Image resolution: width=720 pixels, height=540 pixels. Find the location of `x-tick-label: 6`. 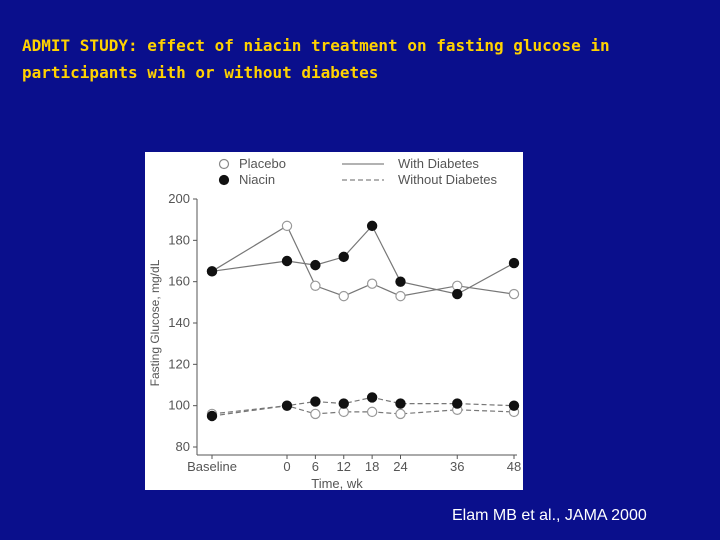

x-tick-label: 6 is located at coordinates (315, 466).